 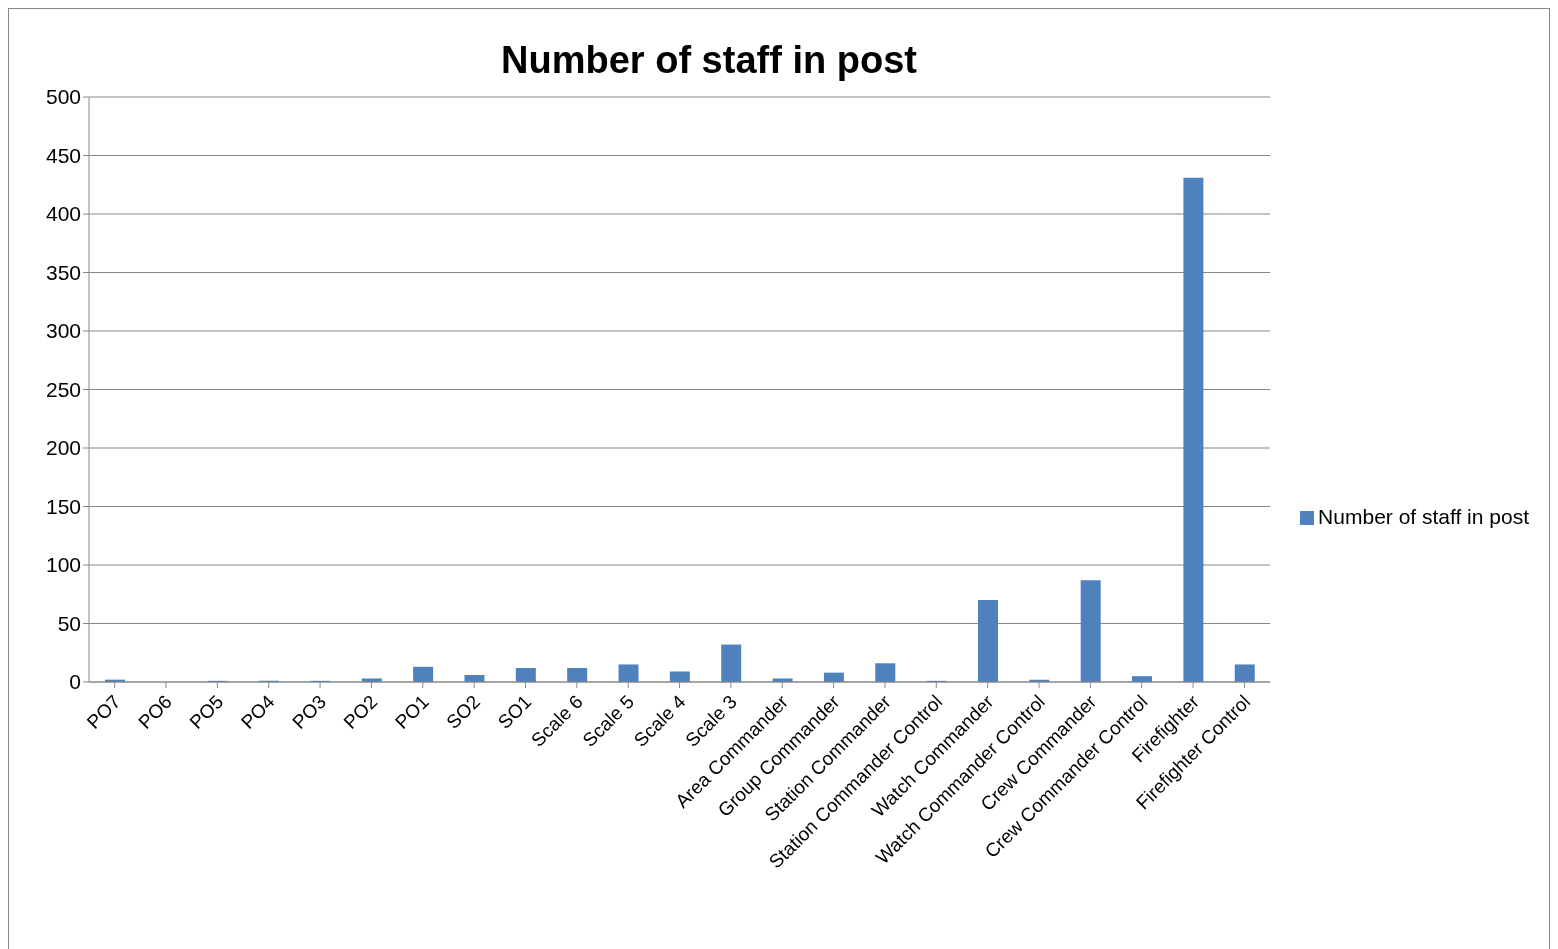 I want to click on legend-label: Number of staff in post, so click(x=1423, y=516).